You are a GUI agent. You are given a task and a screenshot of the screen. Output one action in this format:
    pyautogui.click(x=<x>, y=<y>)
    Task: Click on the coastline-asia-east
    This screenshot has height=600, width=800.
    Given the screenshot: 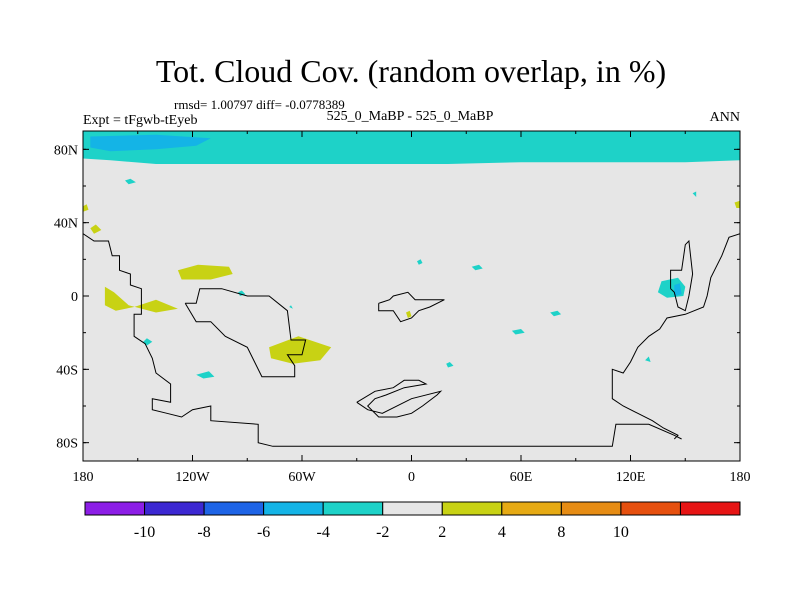 What is the action you would take?
    pyautogui.click(x=675, y=336)
    